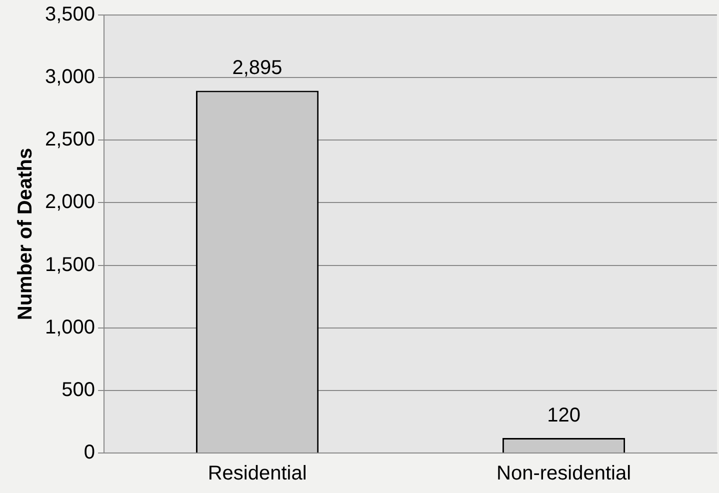 This screenshot has height=493, width=719. Describe the element at coordinates (70, 202) in the screenshot. I see `y-tick-label: 2,000` at that location.